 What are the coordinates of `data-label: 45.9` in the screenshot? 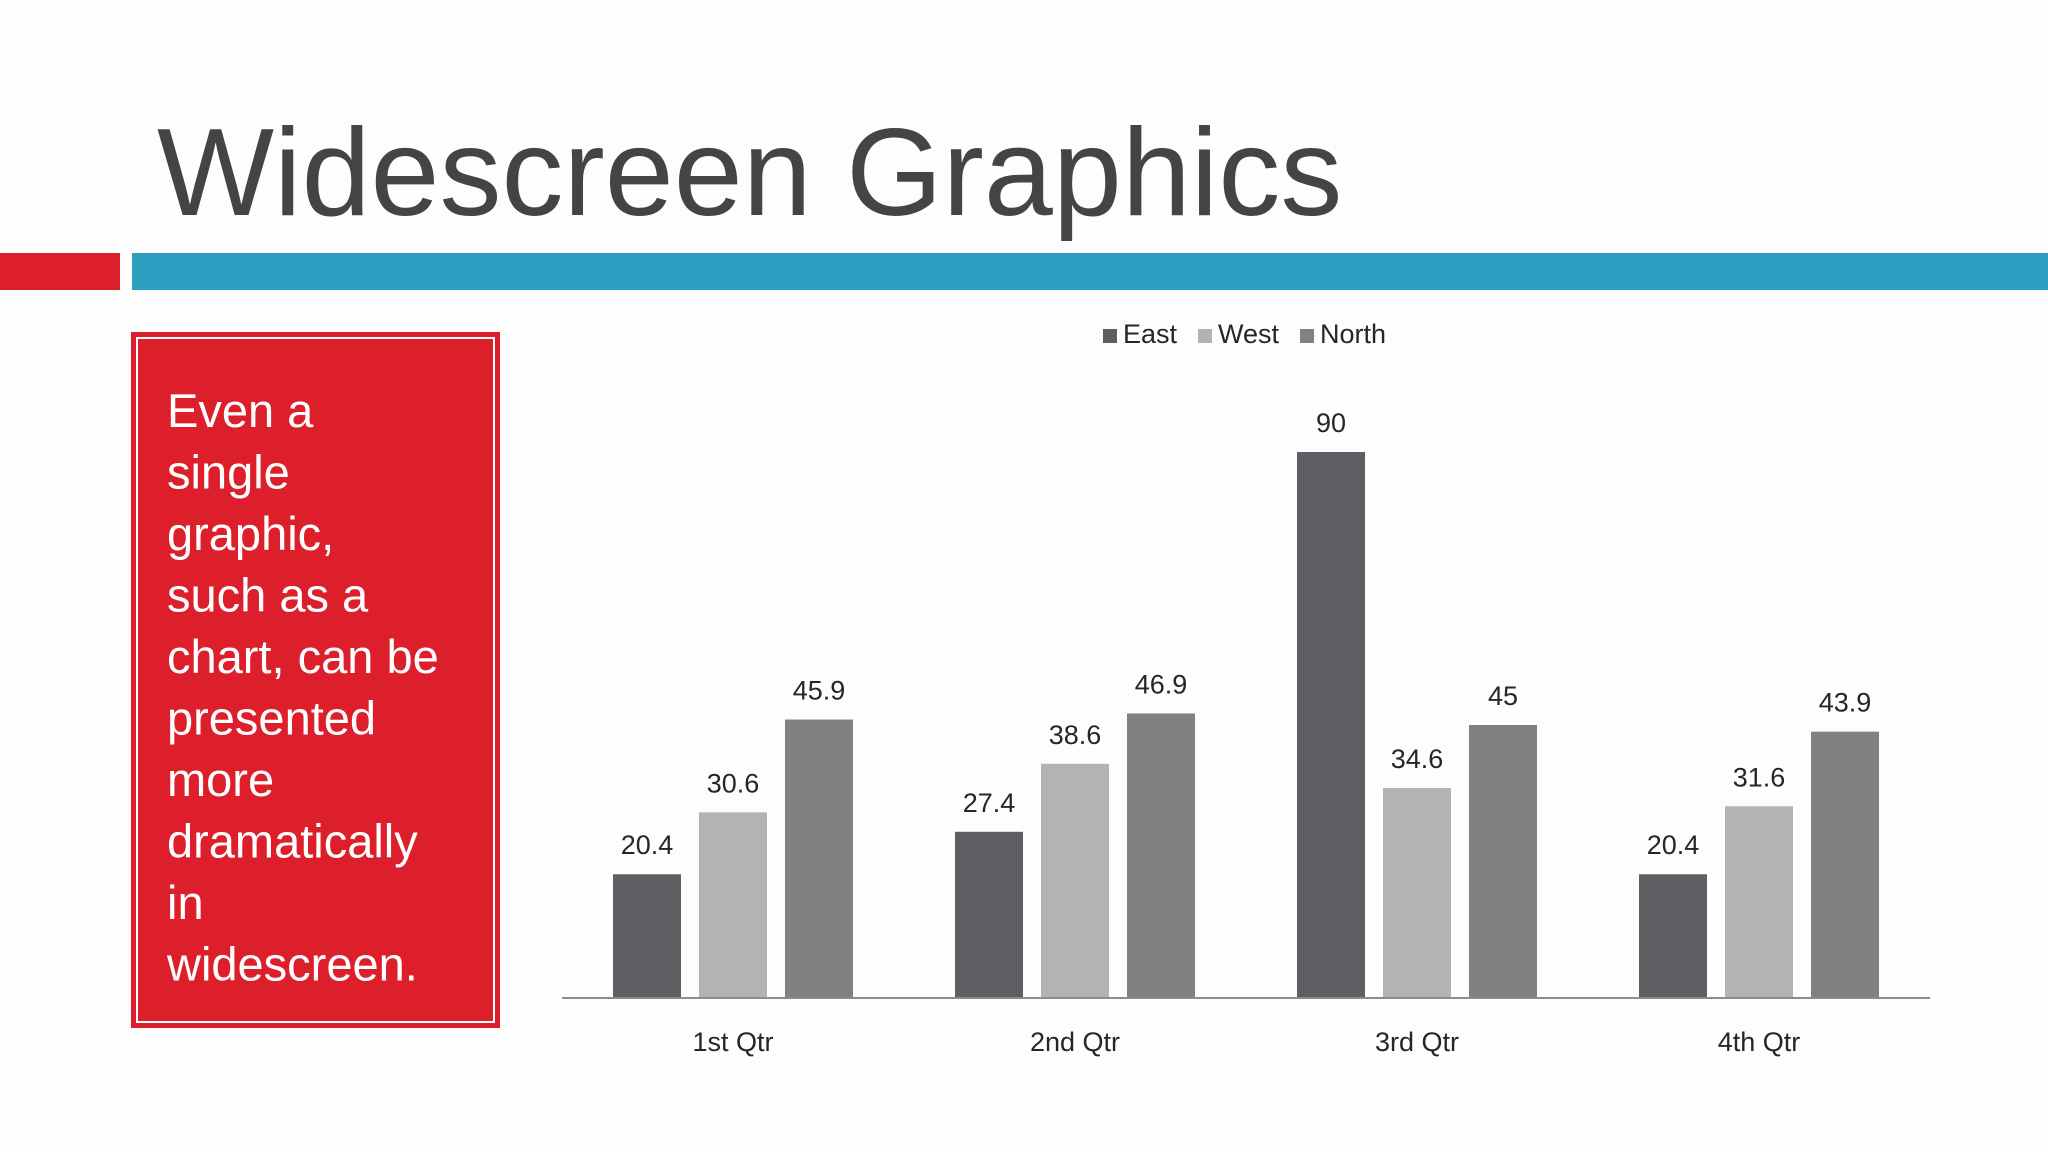 It's located at (819, 691).